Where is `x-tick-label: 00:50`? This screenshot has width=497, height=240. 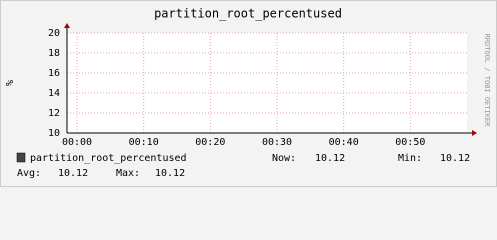
x-tick-label: 00:50 is located at coordinates (410, 142).